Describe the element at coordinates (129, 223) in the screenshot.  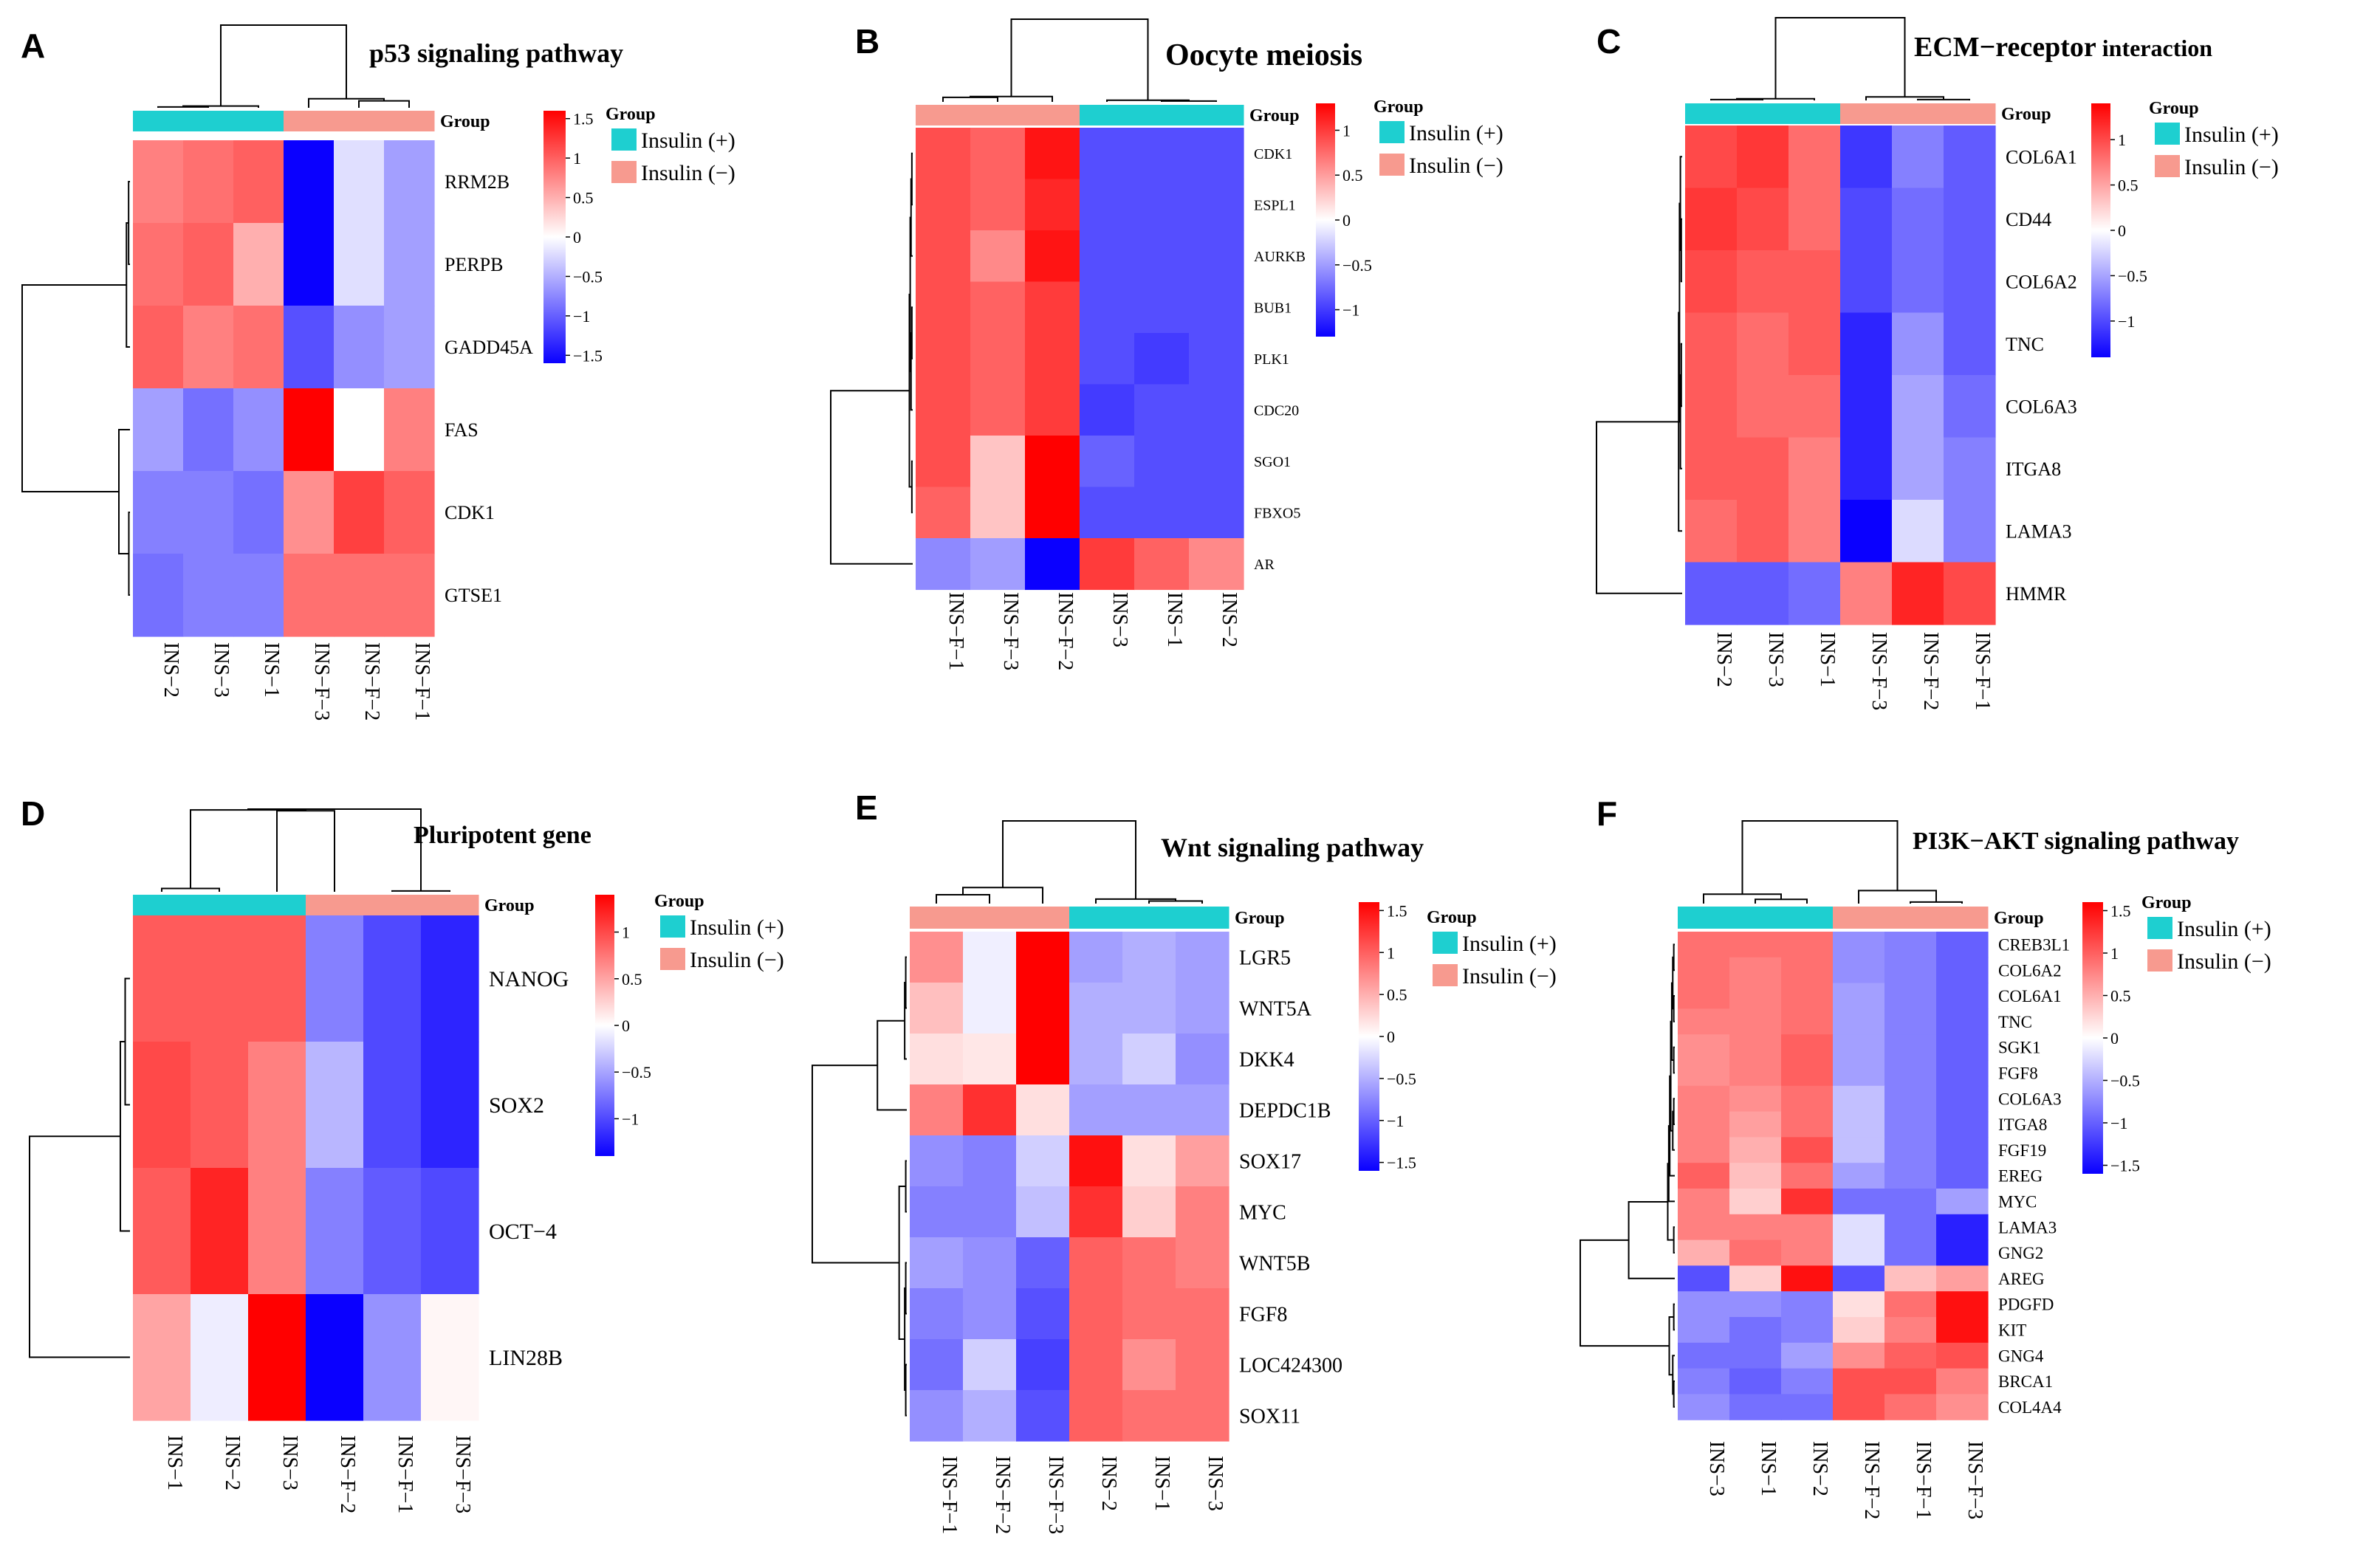
I see `panel-a-row-dendrogram-branch` at that location.